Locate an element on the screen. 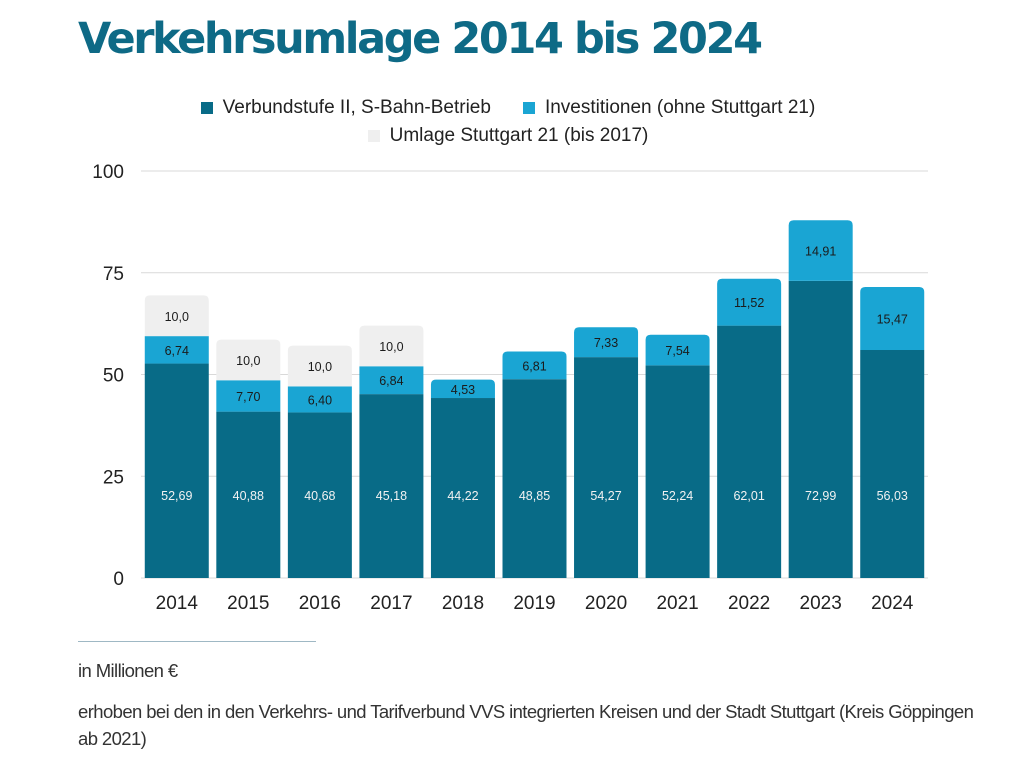 Image resolution: width=1016 pixels, height=762 pixels. bar-stack-2023: 72,99 14,91 is located at coordinates (820, 399).